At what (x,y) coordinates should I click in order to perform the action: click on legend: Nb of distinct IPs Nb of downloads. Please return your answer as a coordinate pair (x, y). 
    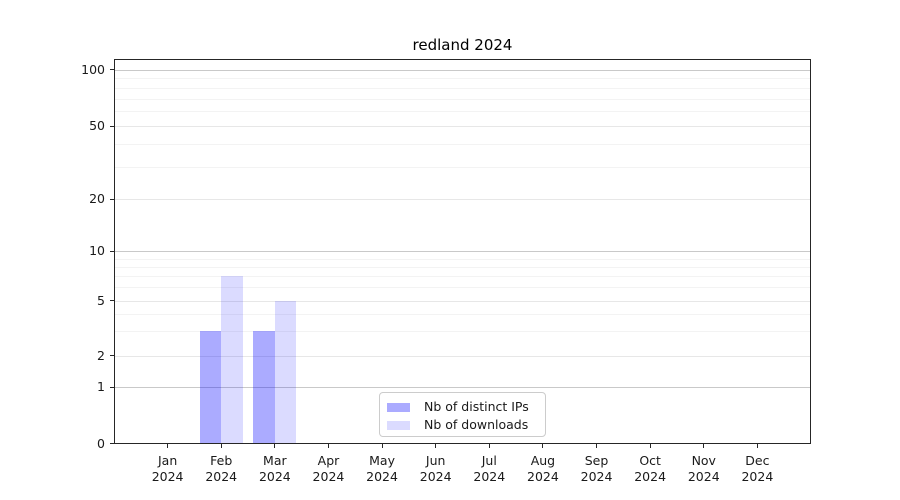
    Looking at the image, I should click on (462, 414).